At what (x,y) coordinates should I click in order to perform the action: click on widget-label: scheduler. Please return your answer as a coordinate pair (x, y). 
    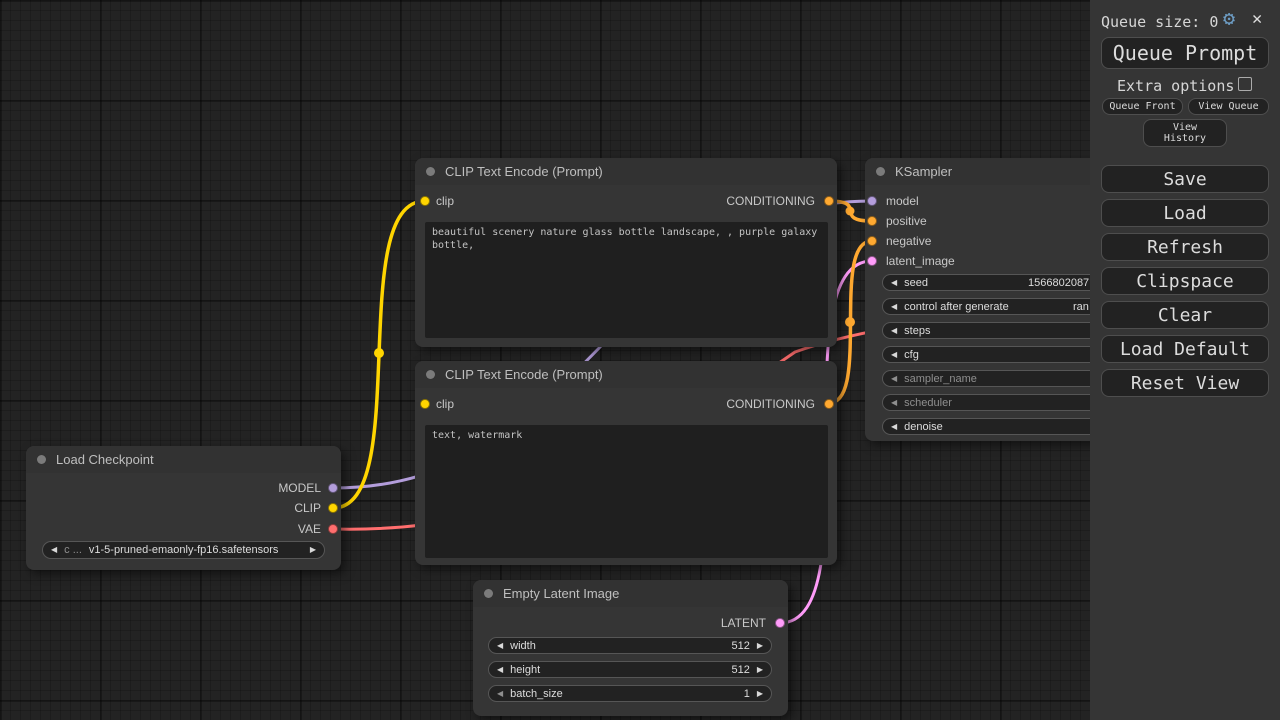
    Looking at the image, I should click on (928, 402).